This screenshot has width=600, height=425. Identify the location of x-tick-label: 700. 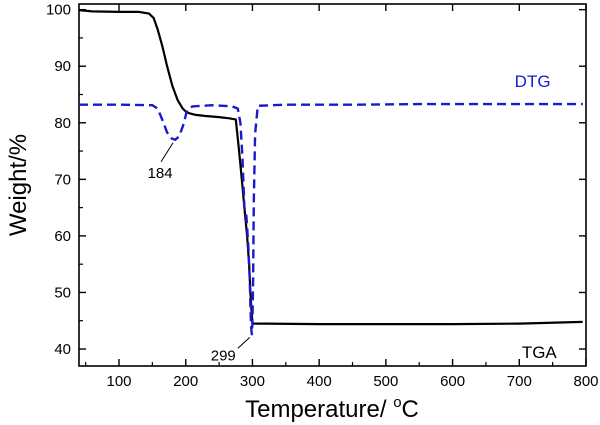
(519, 381).